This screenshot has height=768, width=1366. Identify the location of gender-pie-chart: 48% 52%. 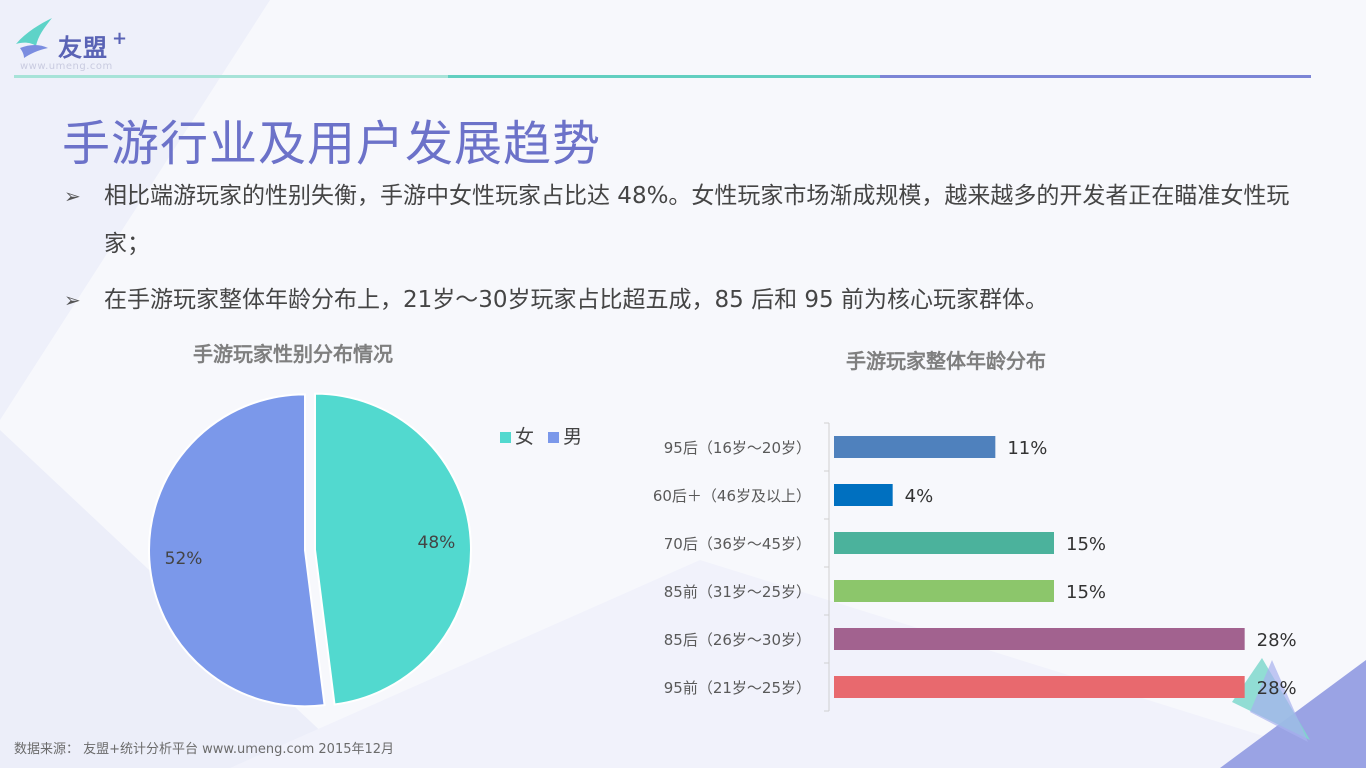
(310, 550).